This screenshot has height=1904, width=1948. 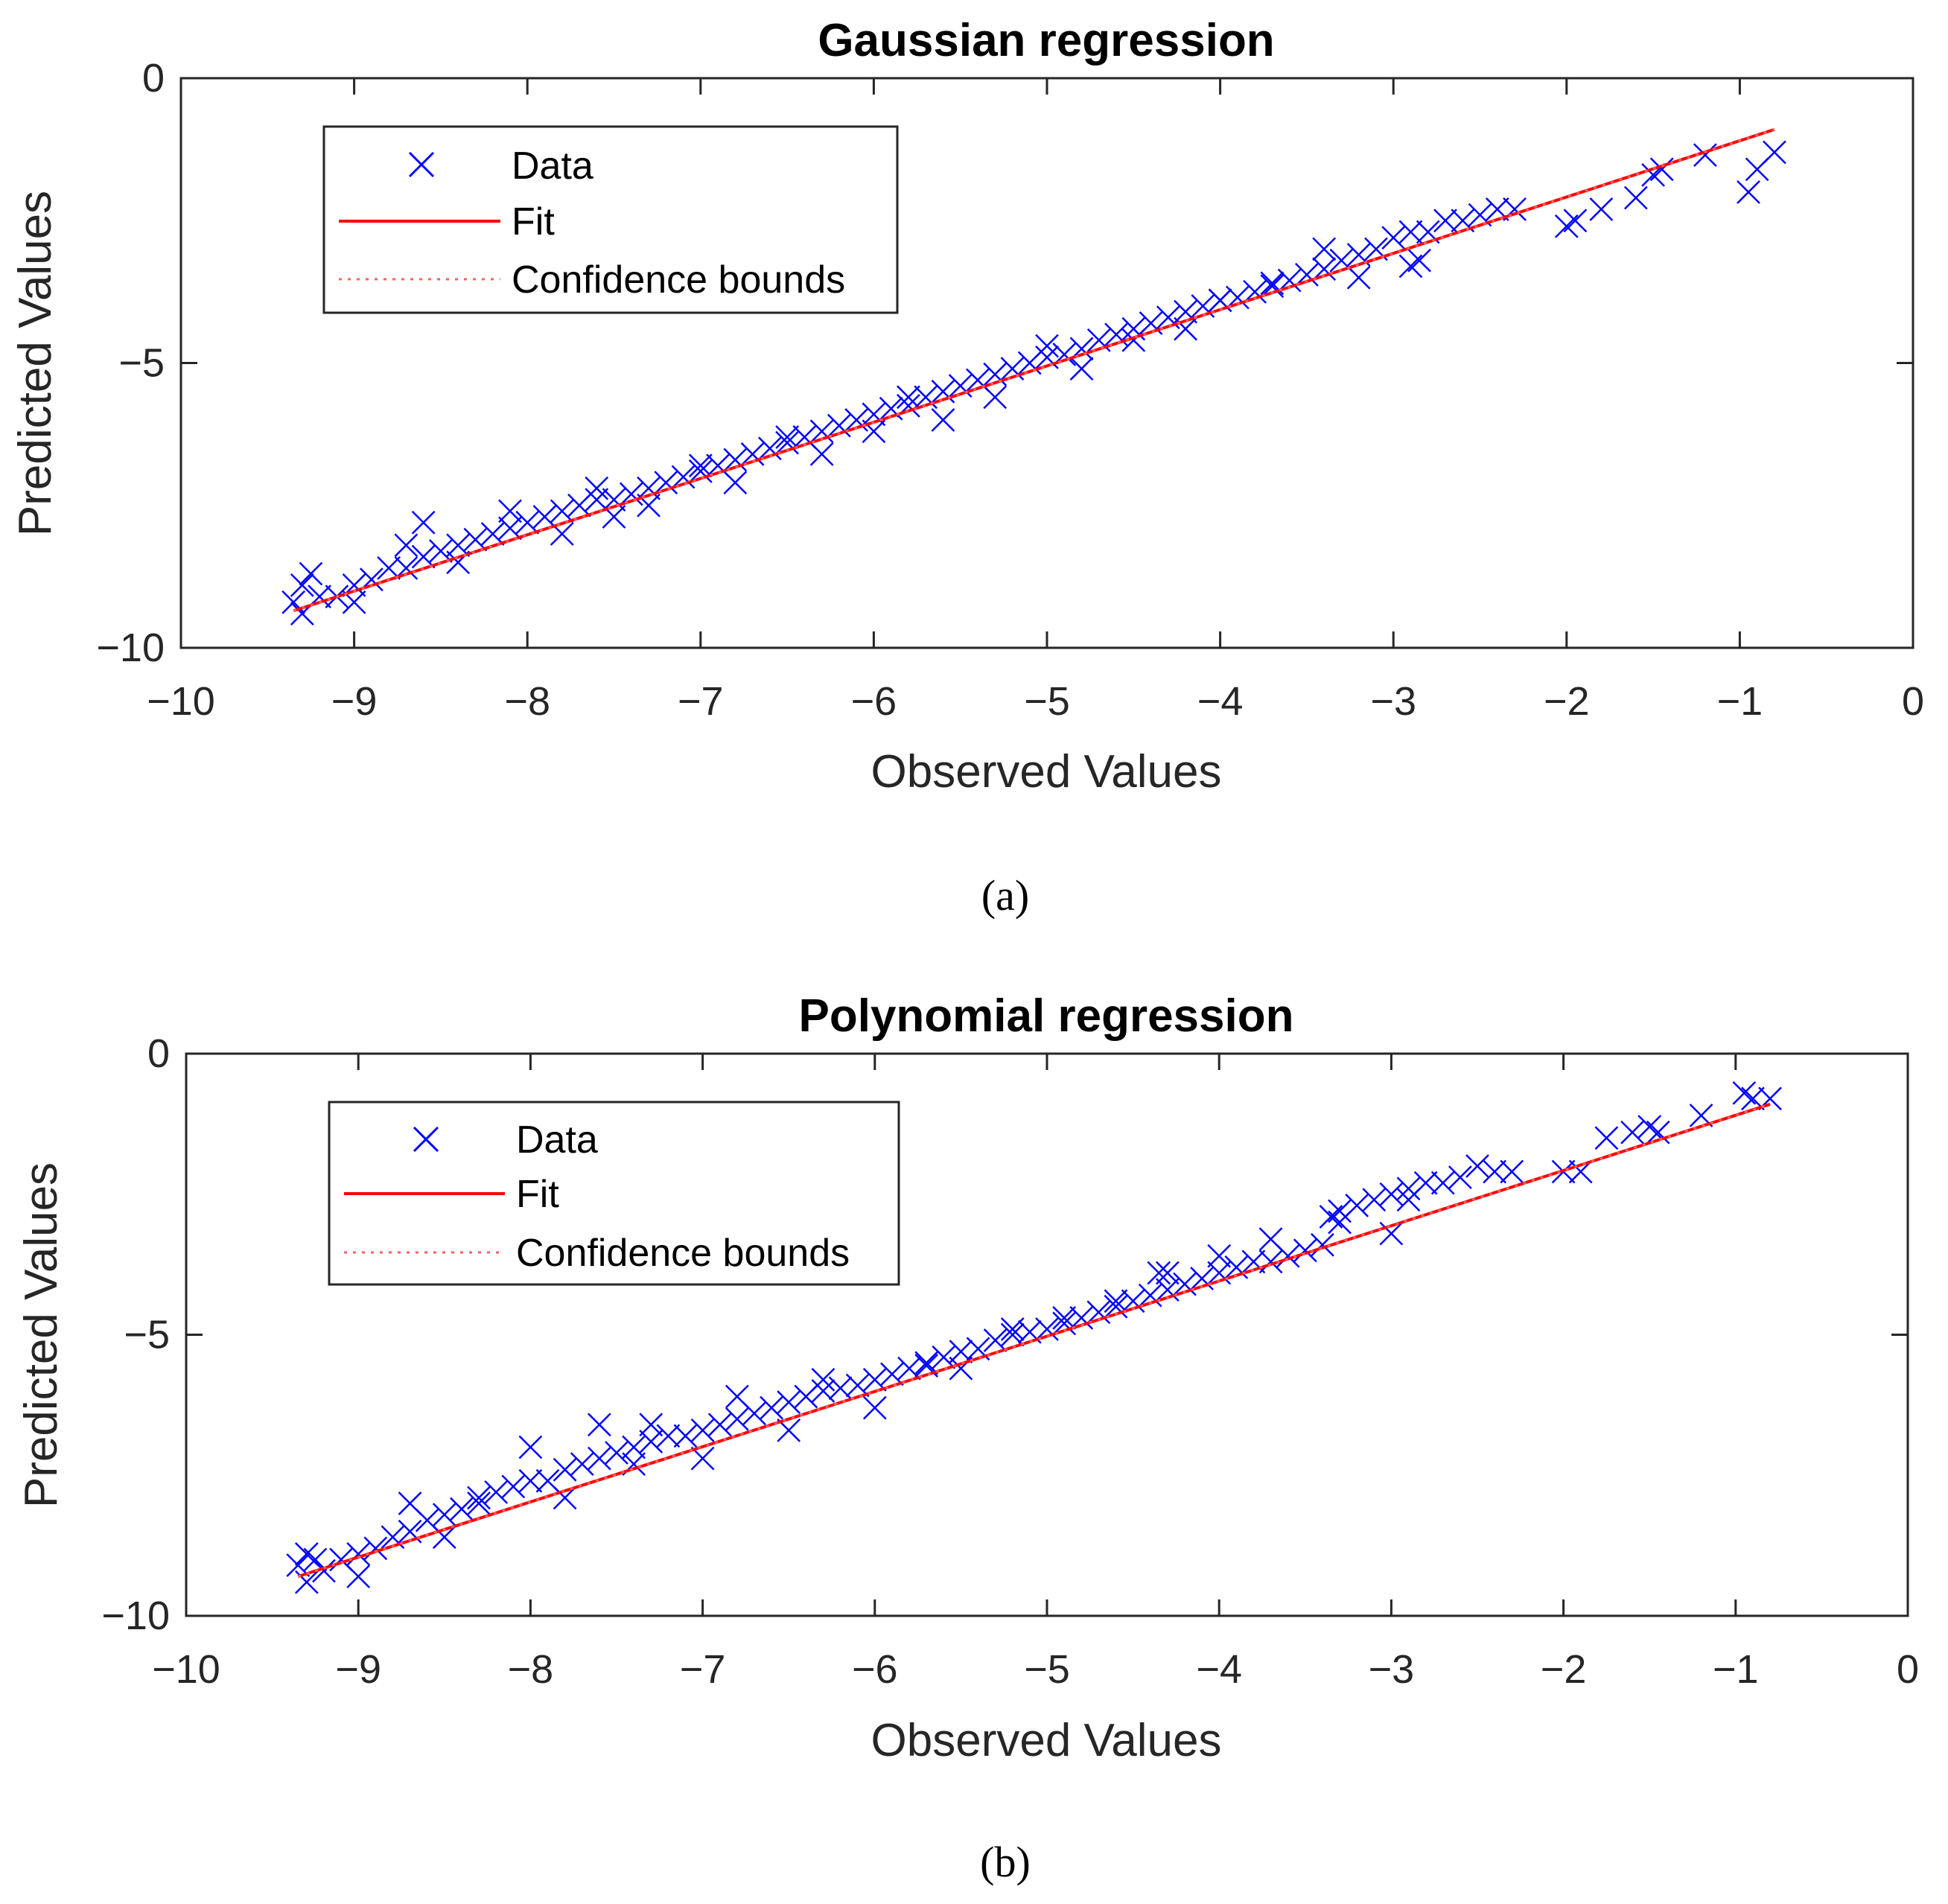 What do you see at coordinates (611, 219) in the screenshot?
I see `legend: Data Fit Confidence bounds` at bounding box center [611, 219].